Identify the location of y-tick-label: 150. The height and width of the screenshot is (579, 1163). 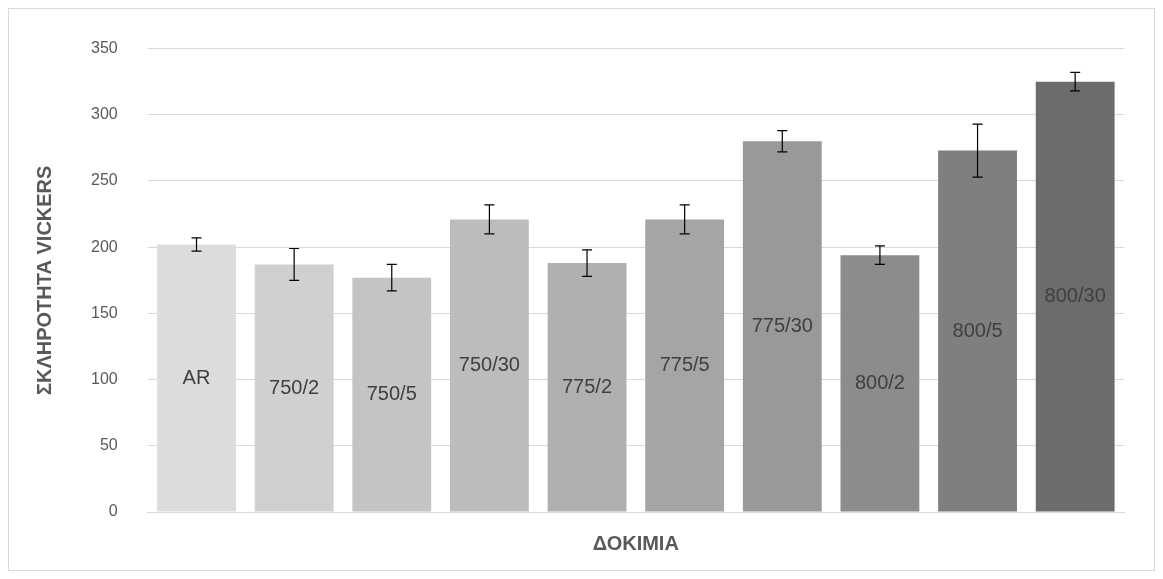
(104, 312).